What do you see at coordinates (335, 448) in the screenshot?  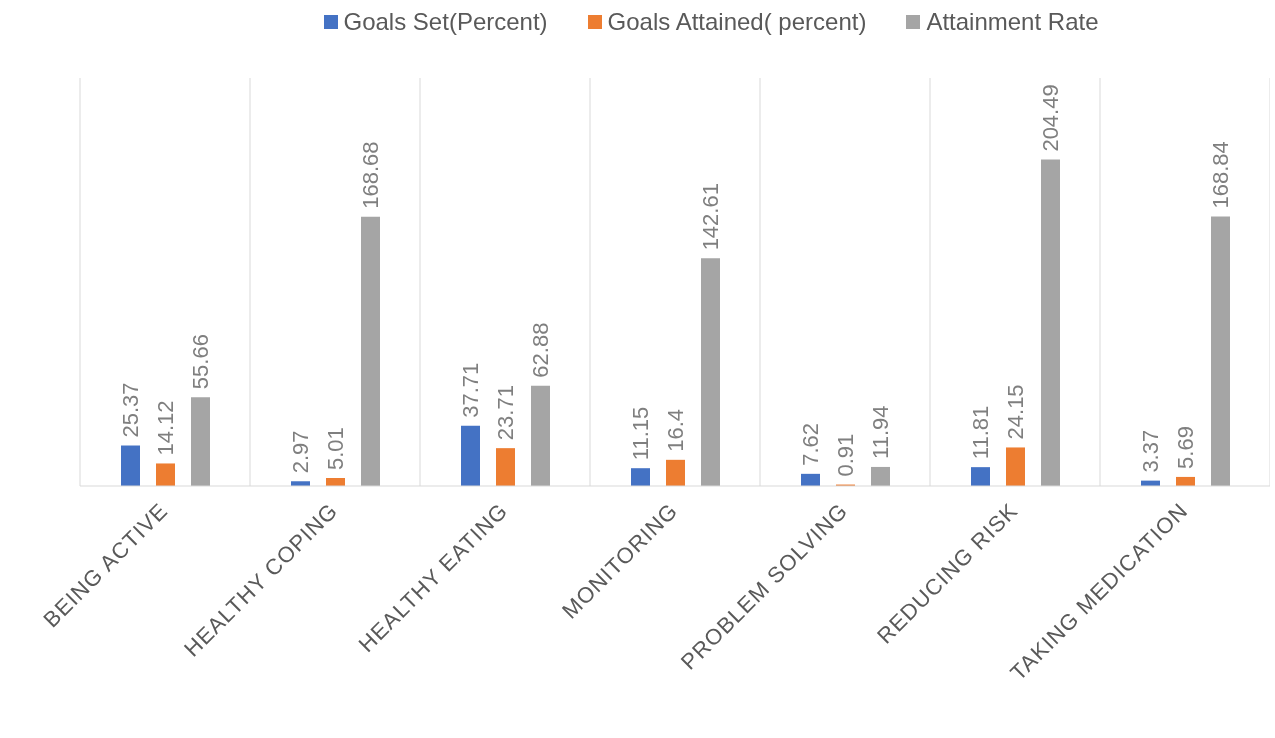 I see `data-label: 5.01` at bounding box center [335, 448].